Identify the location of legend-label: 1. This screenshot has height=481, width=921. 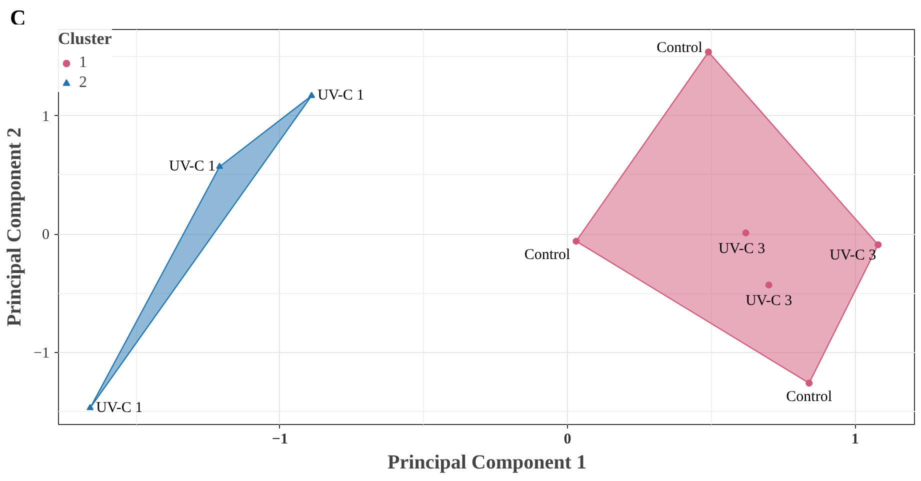
(83, 63).